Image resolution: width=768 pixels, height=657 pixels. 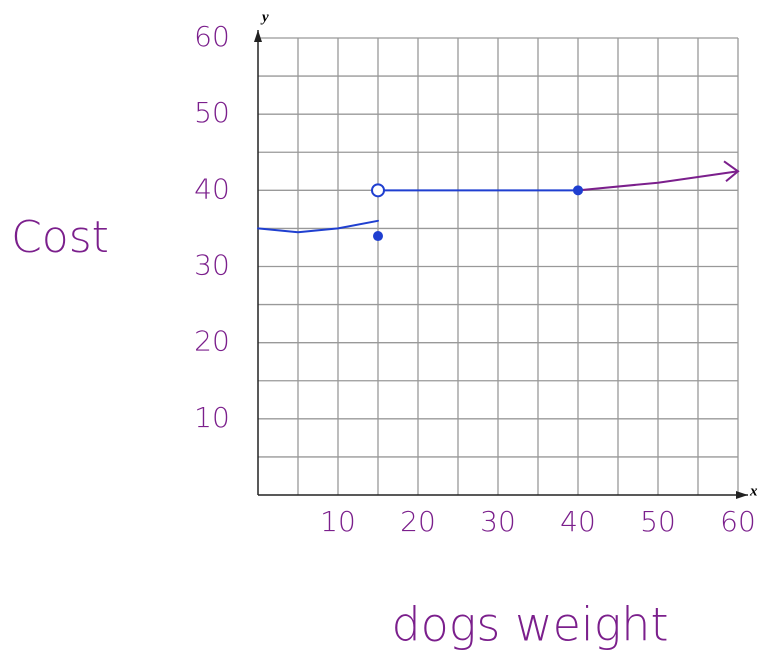 I want to click on x-tick-label: 40, so click(x=578, y=521).